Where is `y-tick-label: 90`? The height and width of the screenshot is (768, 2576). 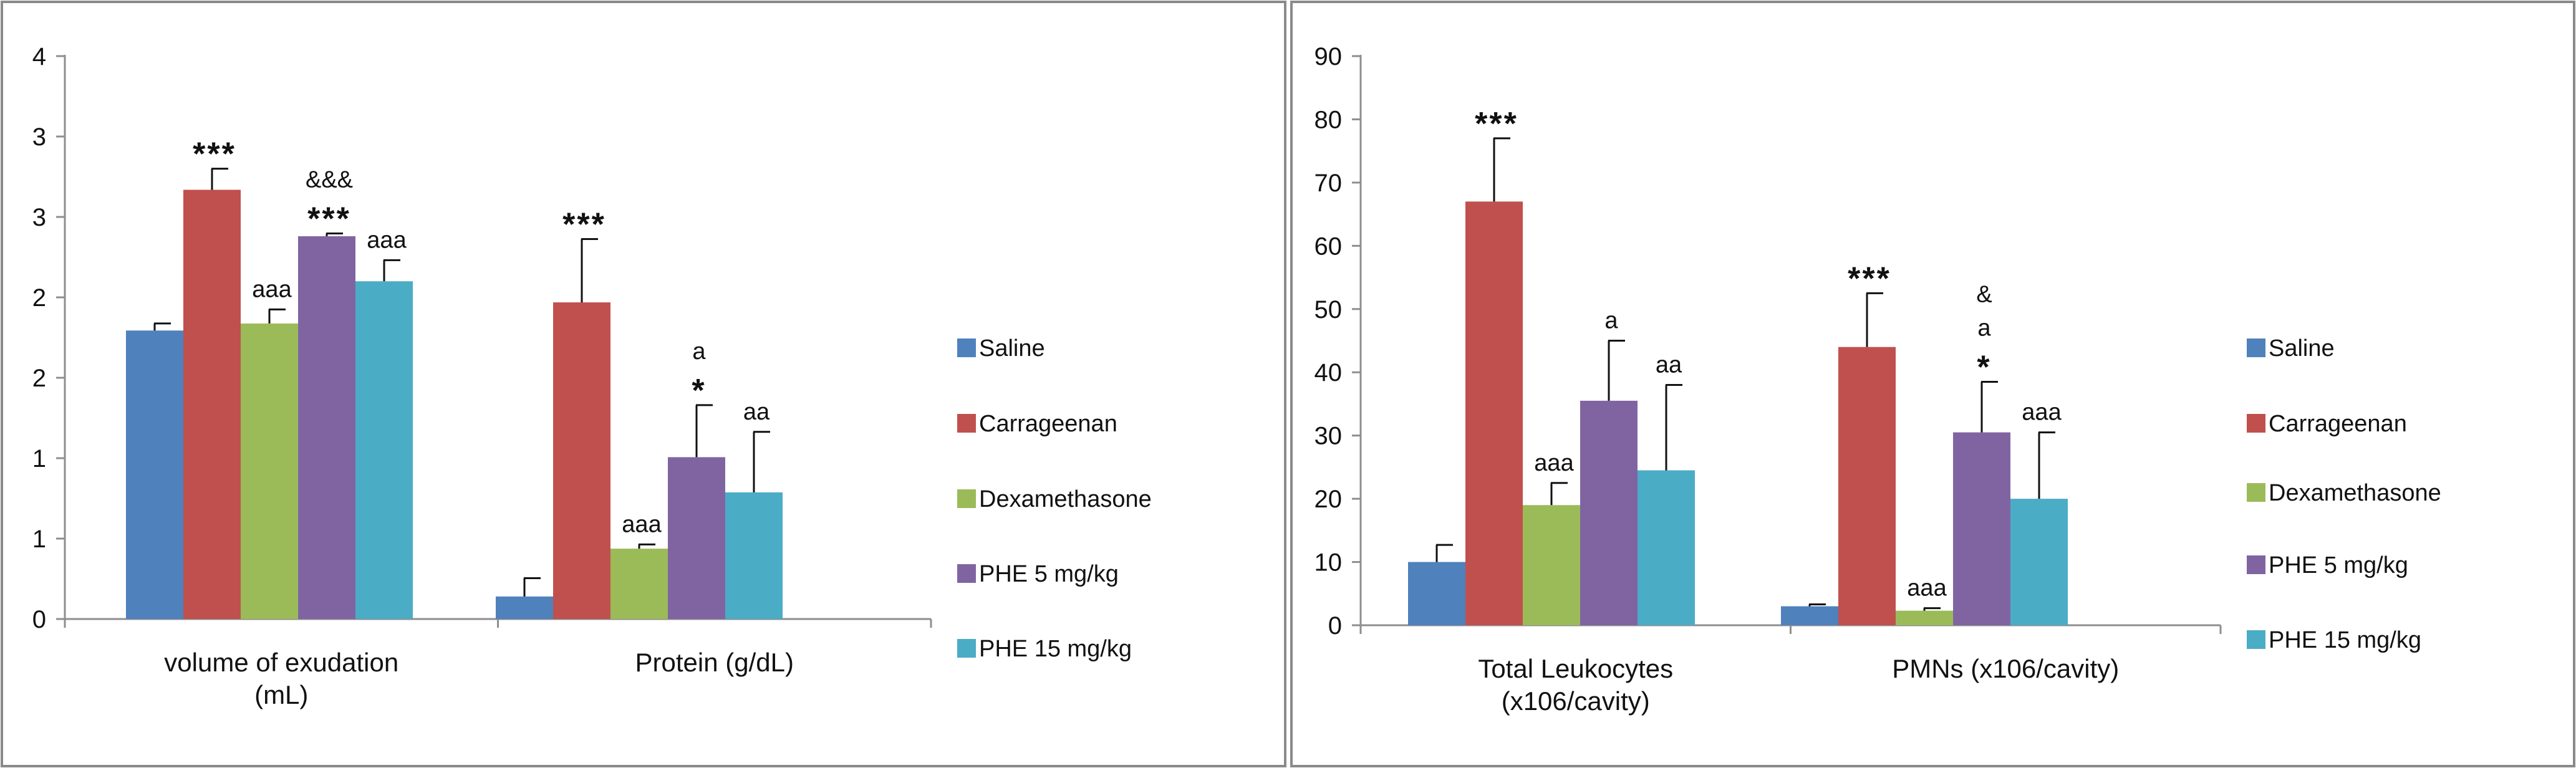 y-tick-label: 90 is located at coordinates (1329, 56).